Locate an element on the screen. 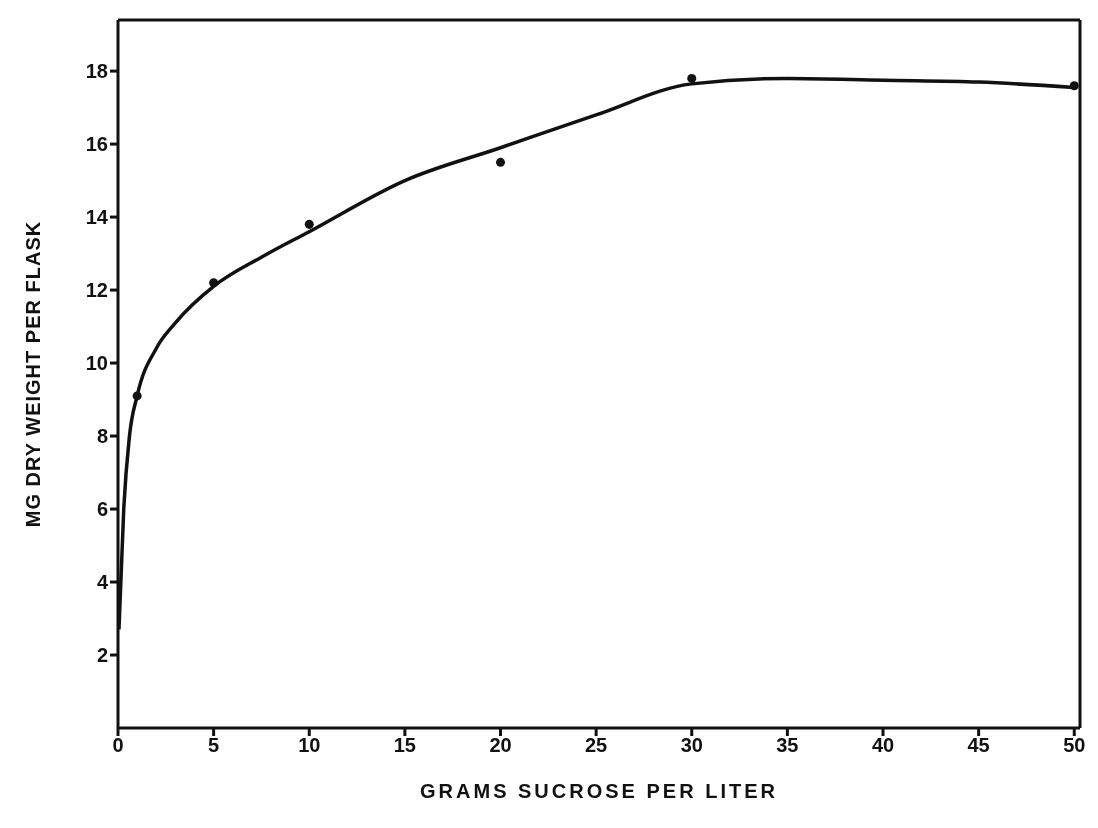  y-tick-label: 18 is located at coordinates (96, 71).